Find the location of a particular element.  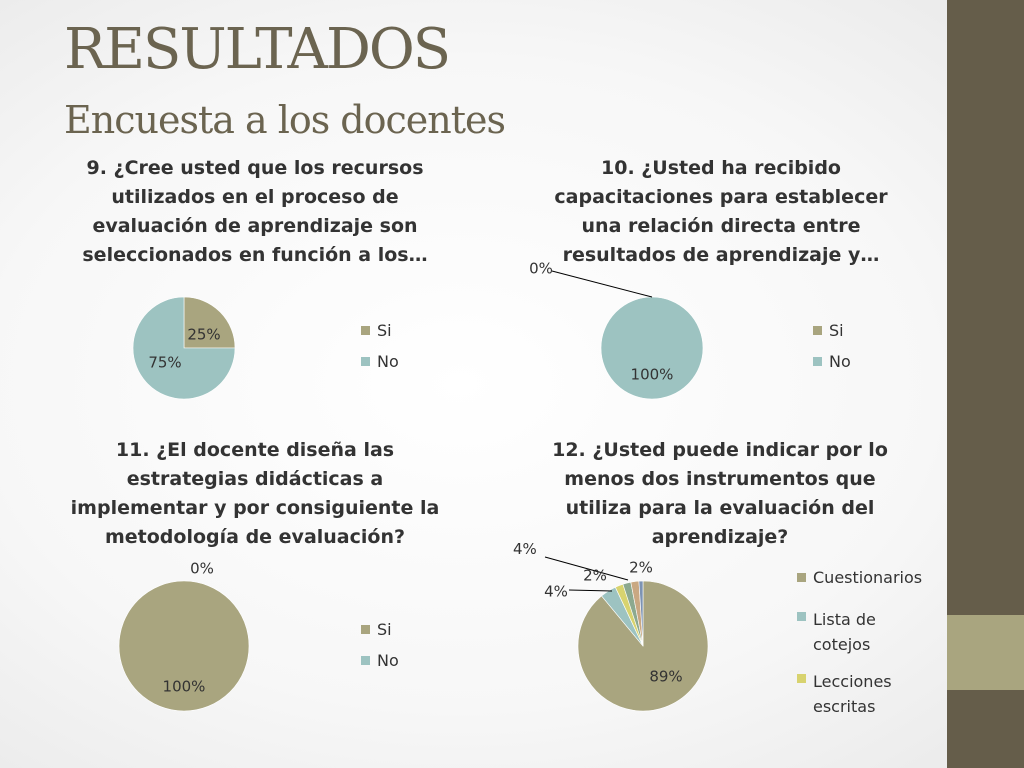

data-label: 4% is located at coordinates (556, 592).